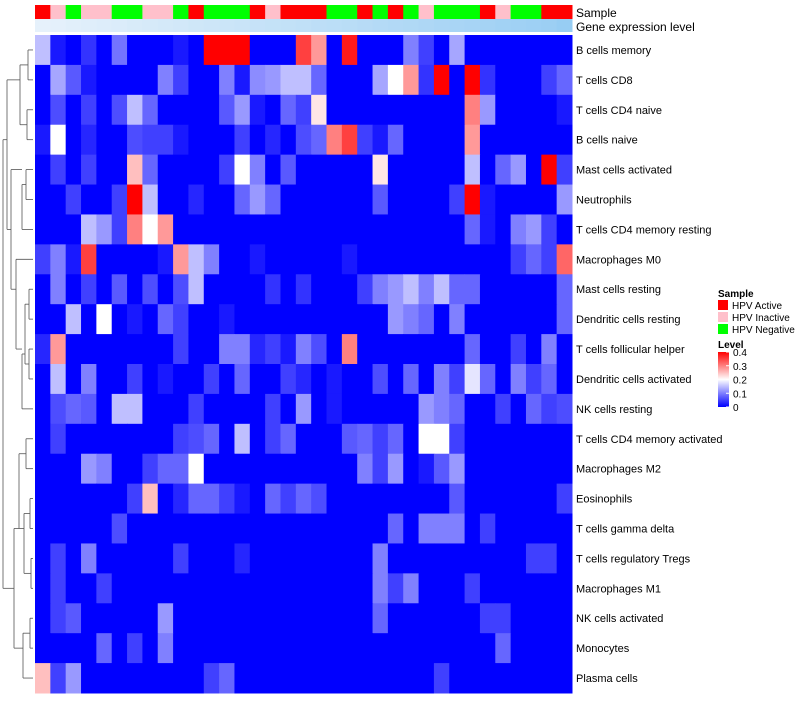  What do you see at coordinates (607, 679) in the screenshot?
I see `row-label: Plasma cells` at bounding box center [607, 679].